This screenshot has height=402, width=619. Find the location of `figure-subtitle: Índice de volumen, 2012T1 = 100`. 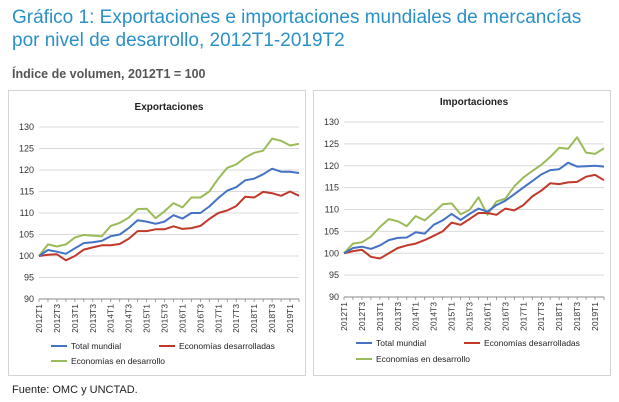

figure-subtitle: Índice de volumen, 2012T1 = 100 is located at coordinates (109, 74).